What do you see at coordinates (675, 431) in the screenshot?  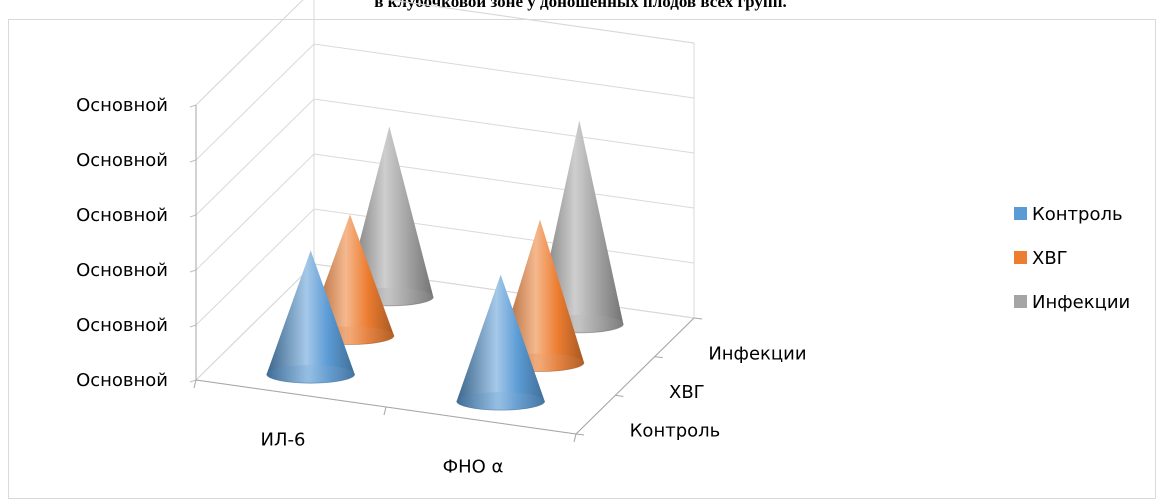 I see `depth-tick-label: Контроль` at bounding box center [675, 431].